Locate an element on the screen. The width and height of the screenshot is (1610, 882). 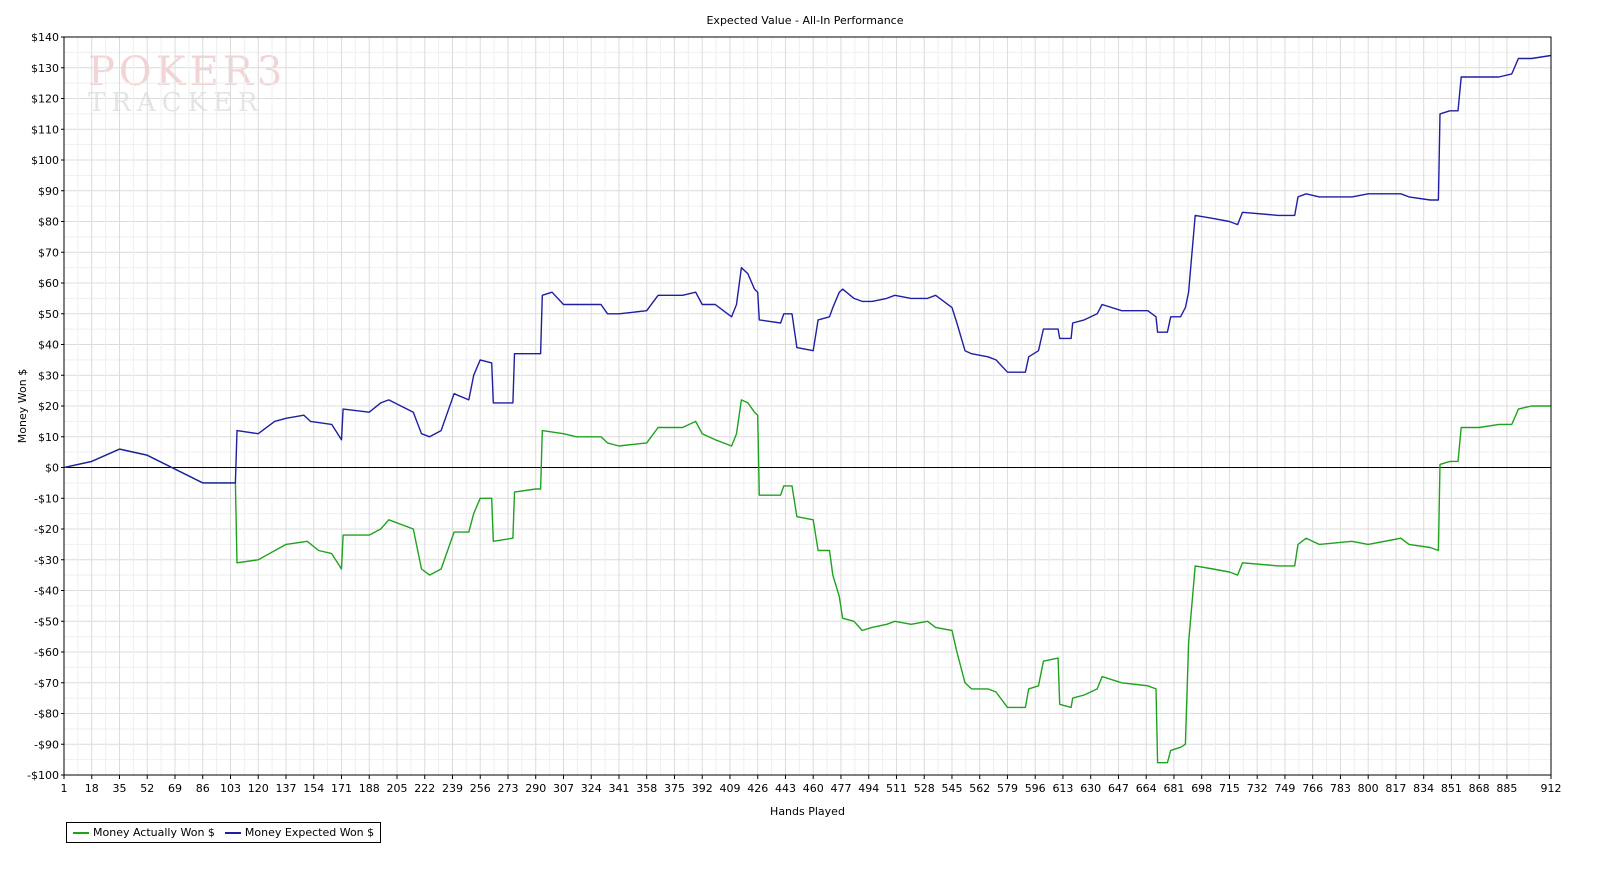
y-tick-label: -$100 is located at coordinates (43, 775).